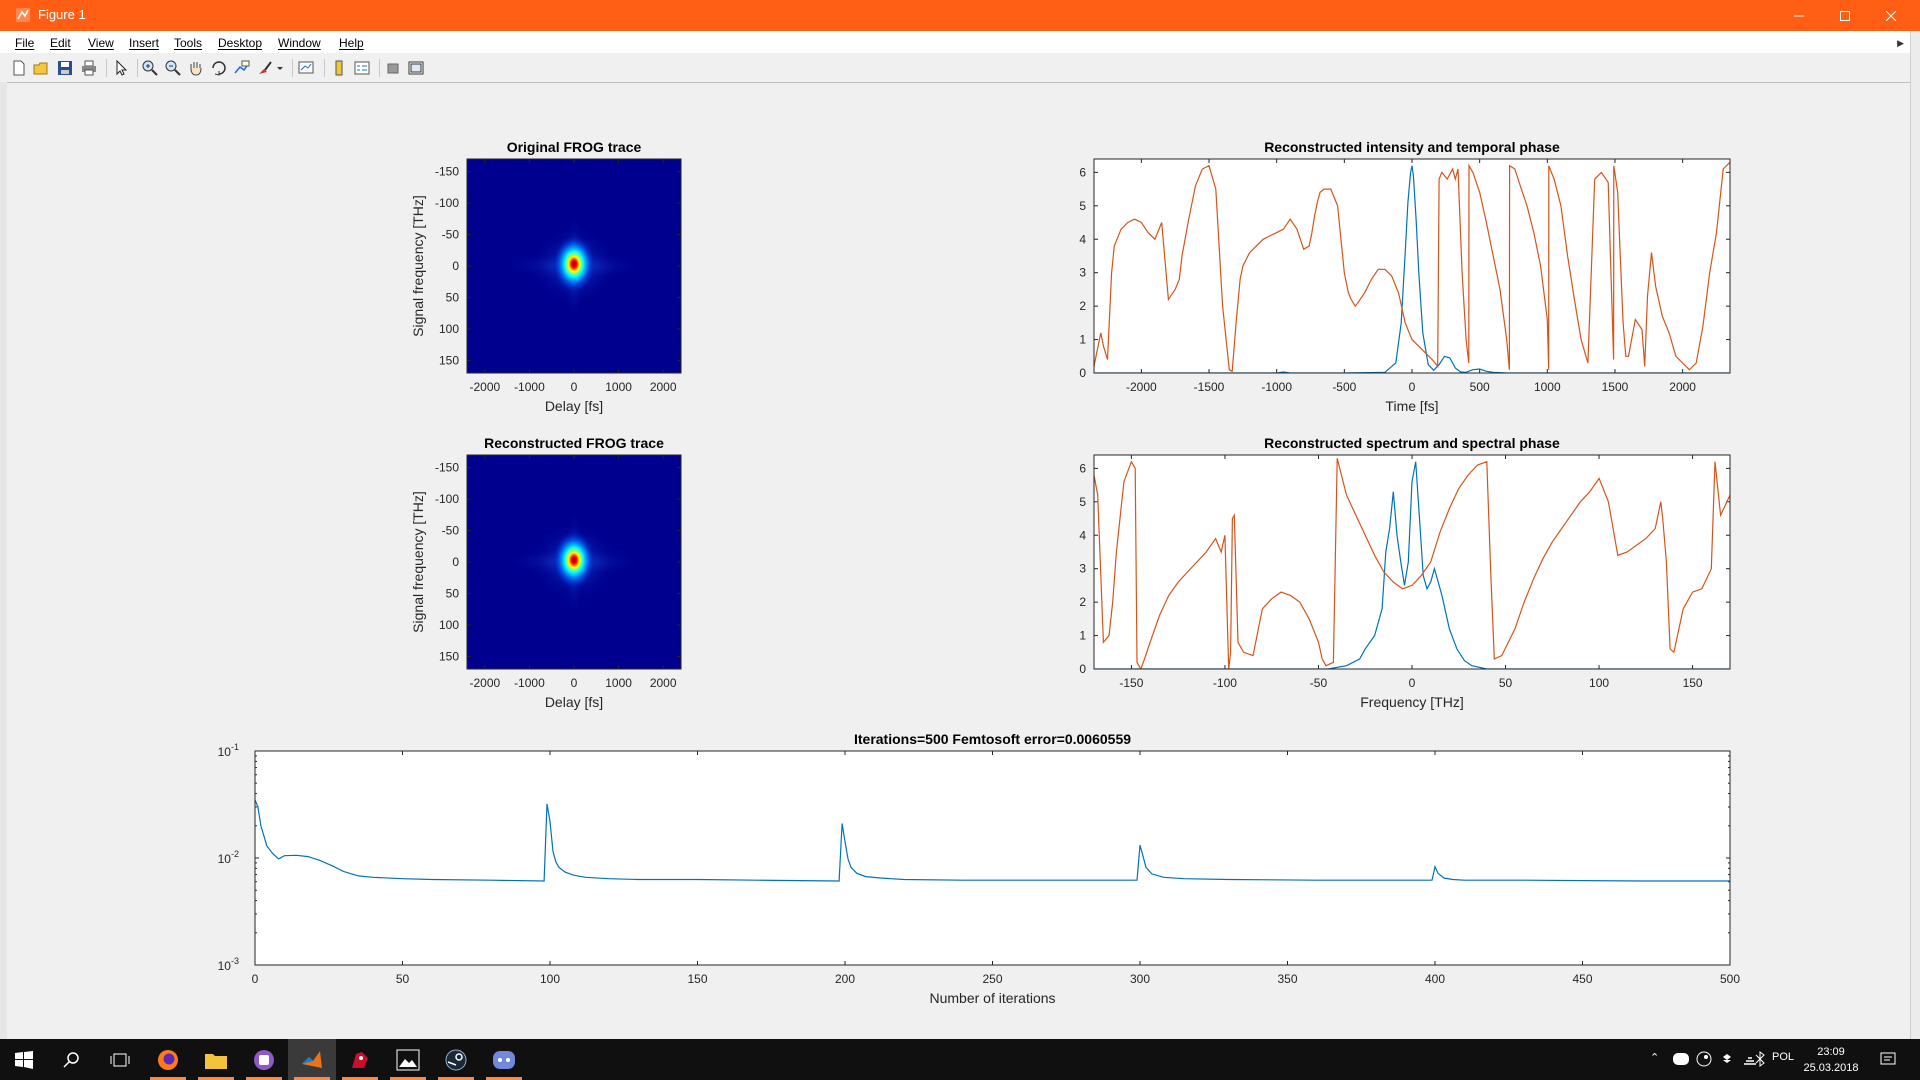 The image size is (1920, 1080). Describe the element at coordinates (173, 68) in the screenshot. I see `zoom-out-icon` at that location.